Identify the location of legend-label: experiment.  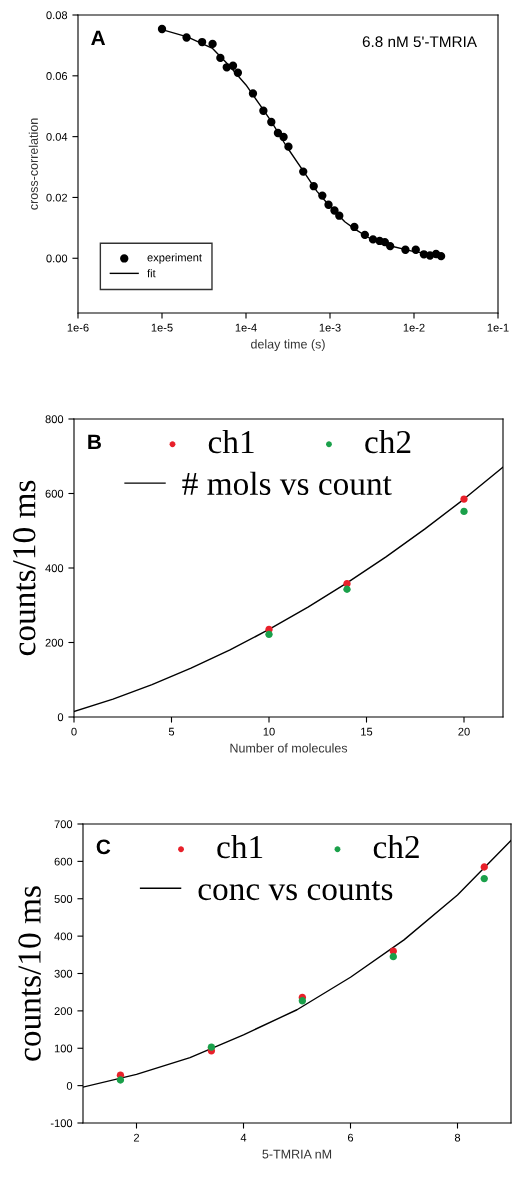
(174, 258).